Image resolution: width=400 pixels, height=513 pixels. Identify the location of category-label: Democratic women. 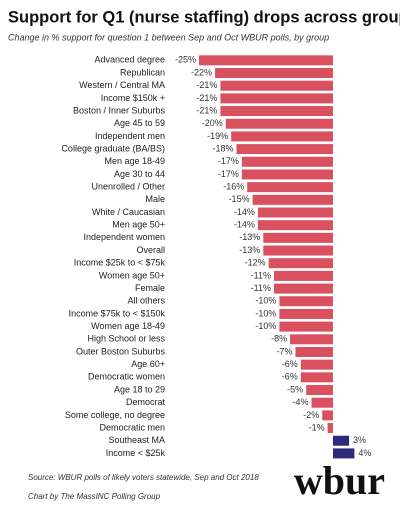
(126, 377).